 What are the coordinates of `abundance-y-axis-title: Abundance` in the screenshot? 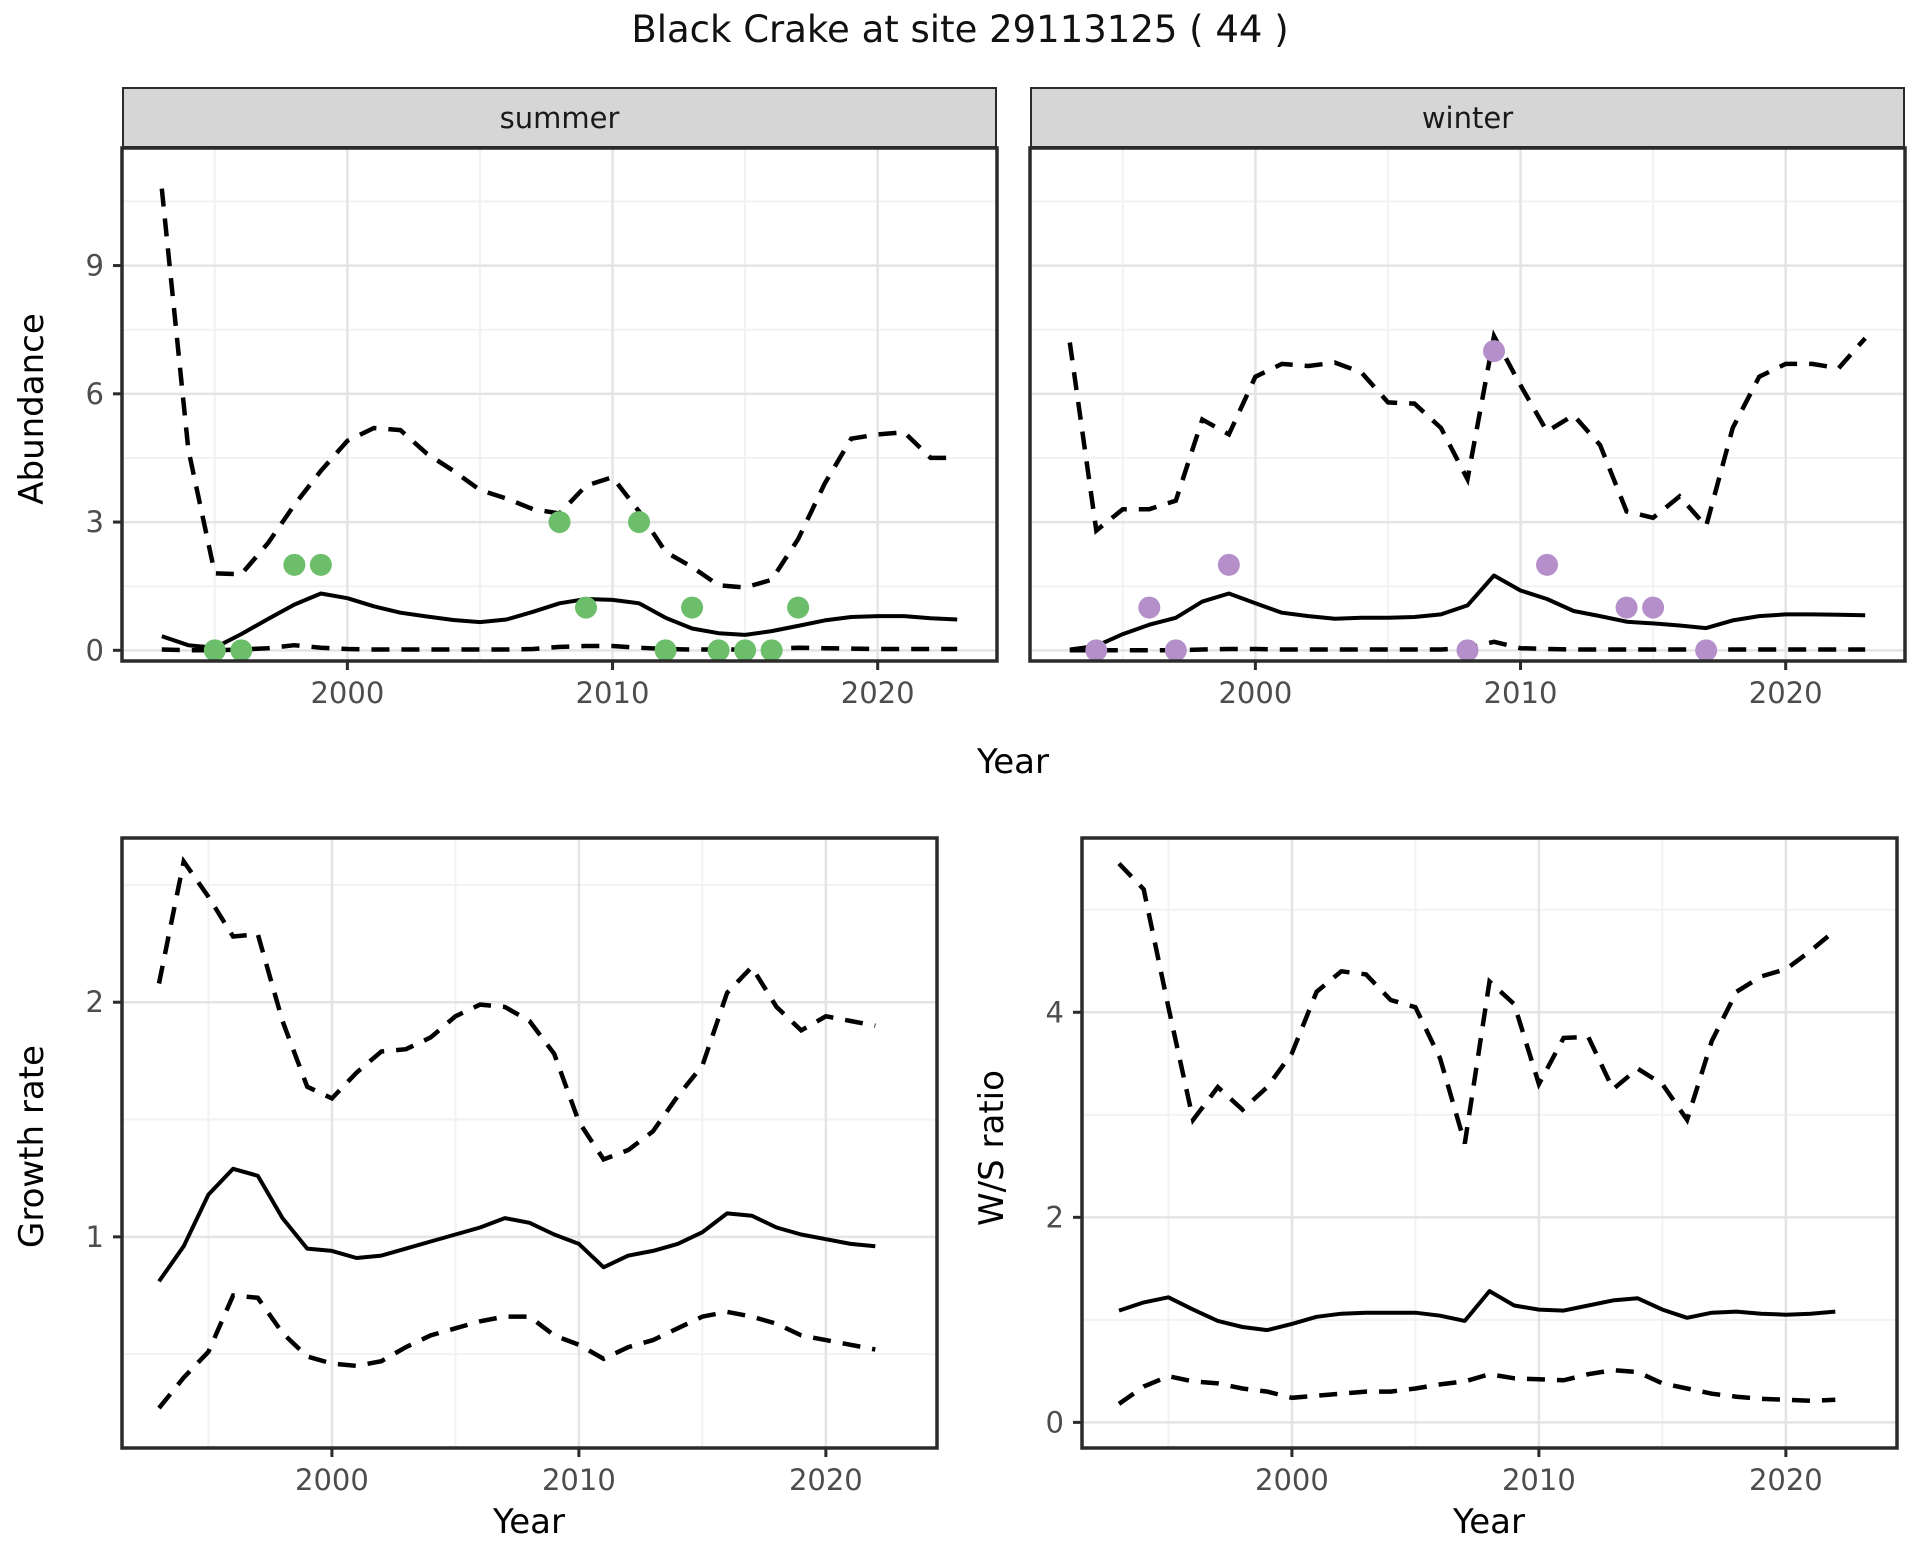 It's located at (32, 409).